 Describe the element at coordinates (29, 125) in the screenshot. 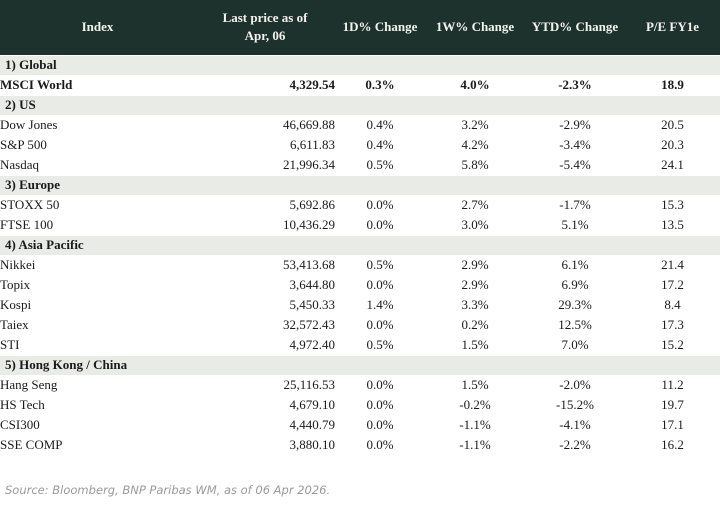

I see `index-name: Dow Jones` at that location.